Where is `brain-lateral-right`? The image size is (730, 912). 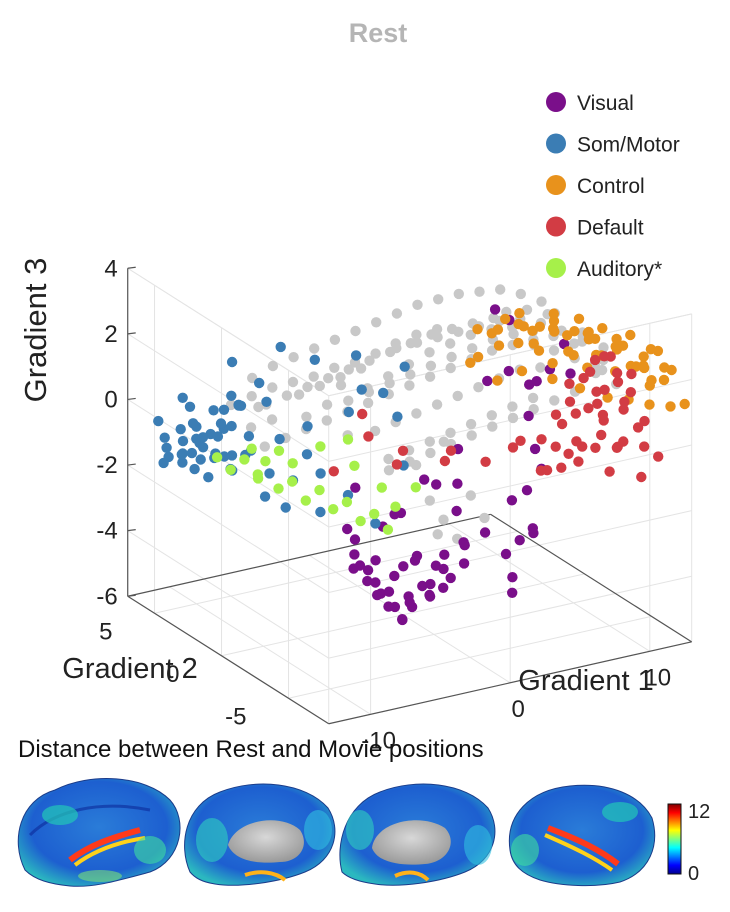 brain-lateral-right is located at coordinates (582, 835).